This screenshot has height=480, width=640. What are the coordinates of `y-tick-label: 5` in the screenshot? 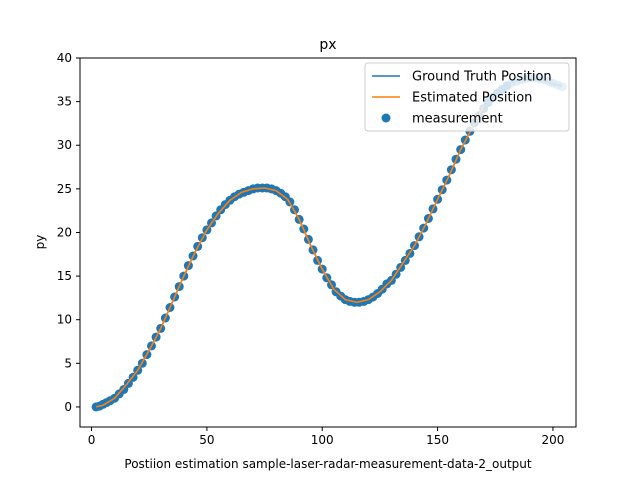 It's located at (68, 363).